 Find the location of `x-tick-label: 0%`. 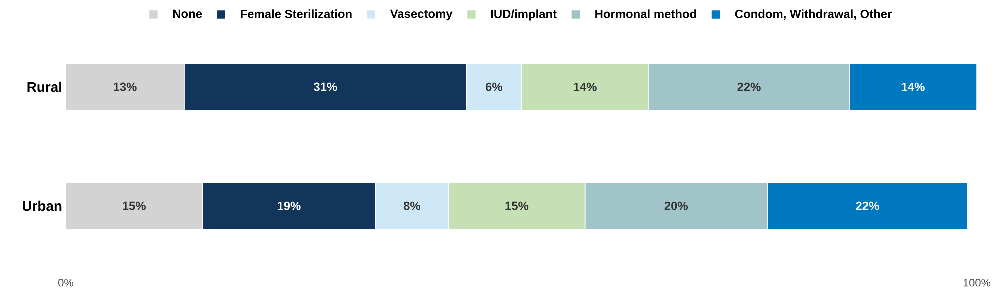

x-tick-label: 0% is located at coordinates (66, 283).